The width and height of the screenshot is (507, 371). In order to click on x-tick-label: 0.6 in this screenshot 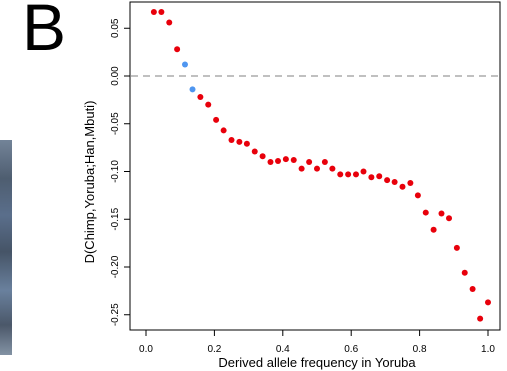, I will do `click(351, 349)`.